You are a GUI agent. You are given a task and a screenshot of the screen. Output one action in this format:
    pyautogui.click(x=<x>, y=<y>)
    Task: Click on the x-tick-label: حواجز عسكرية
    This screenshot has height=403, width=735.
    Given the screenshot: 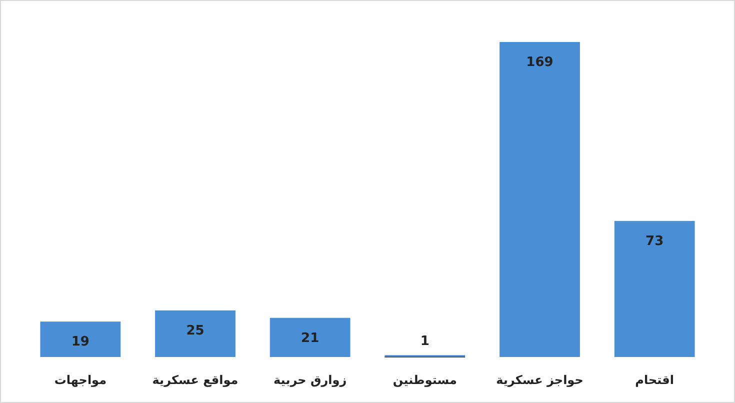 What is the action you would take?
    pyautogui.click(x=540, y=380)
    